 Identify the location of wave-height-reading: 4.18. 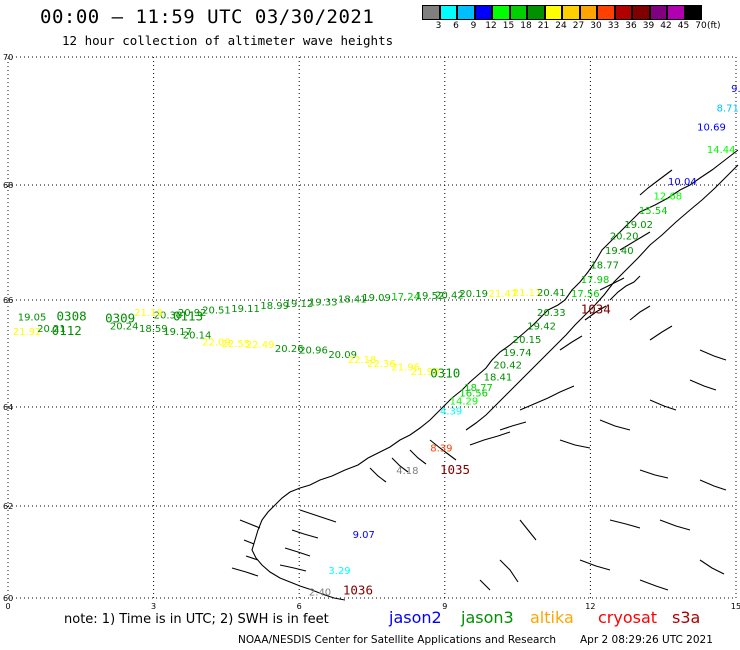
(407, 471).